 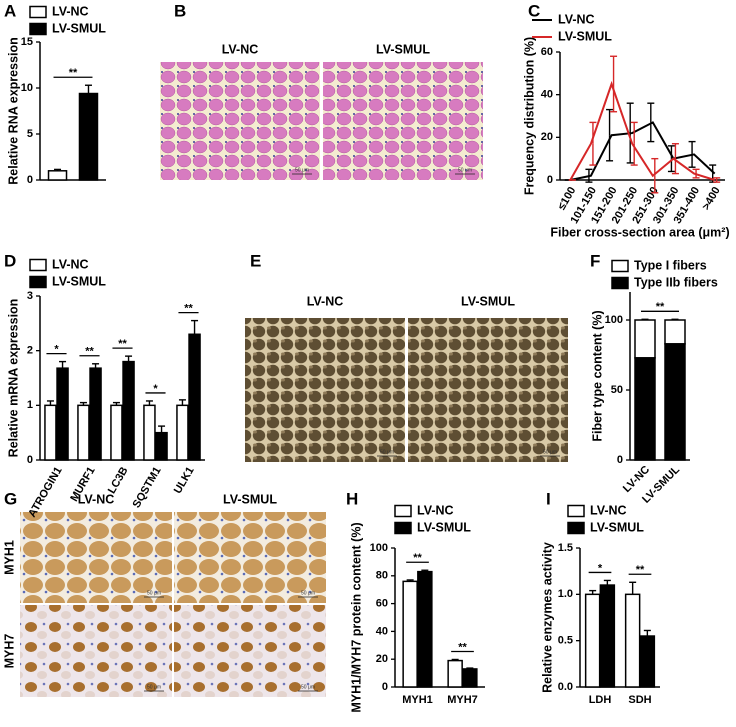 I want to click on y-tick-label: 10, so click(x=27, y=88).